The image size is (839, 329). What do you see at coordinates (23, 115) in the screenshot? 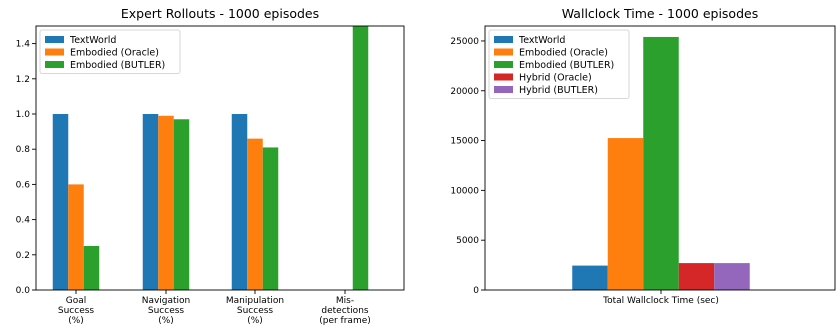
I see `y-tick-label: 1.0` at bounding box center [23, 115].